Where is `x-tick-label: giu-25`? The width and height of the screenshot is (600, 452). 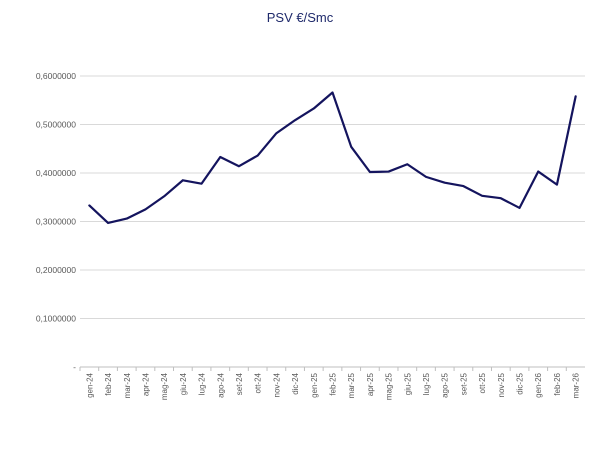 x-tick-label: giu-25 is located at coordinates (407, 383).